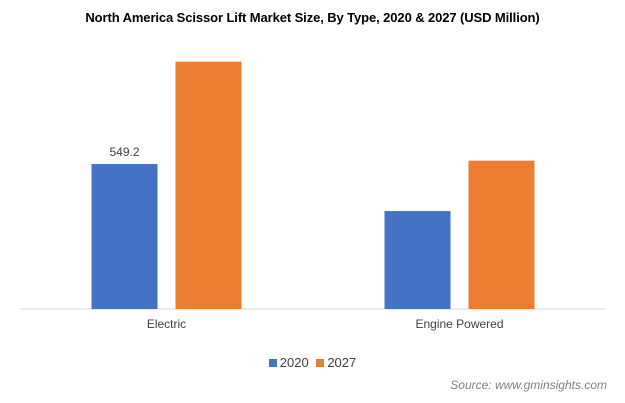 The height and width of the screenshot is (403, 625). What do you see at coordinates (417, 260) in the screenshot?
I see `bar-engine-powered-2020` at bounding box center [417, 260].